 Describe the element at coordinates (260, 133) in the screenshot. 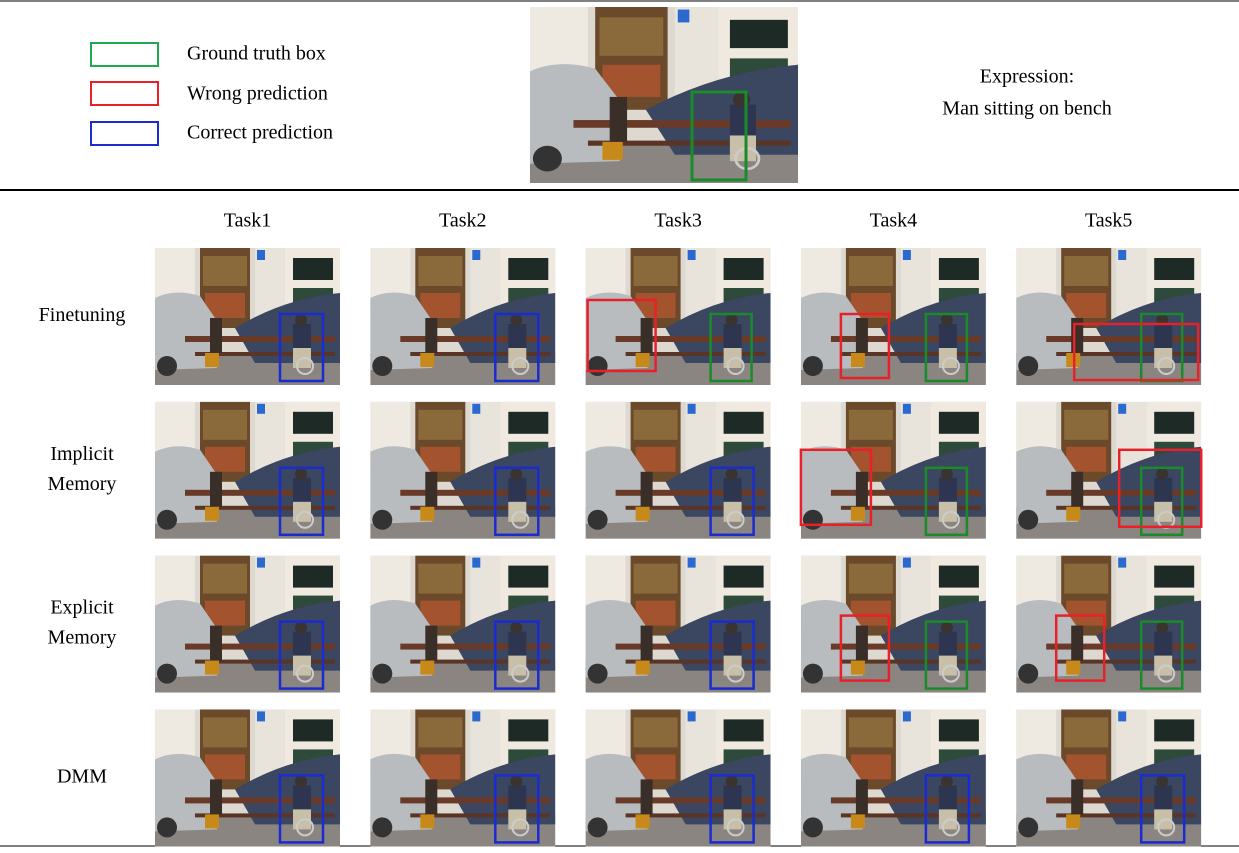

I see `legend-label: Correct prediction` at that location.